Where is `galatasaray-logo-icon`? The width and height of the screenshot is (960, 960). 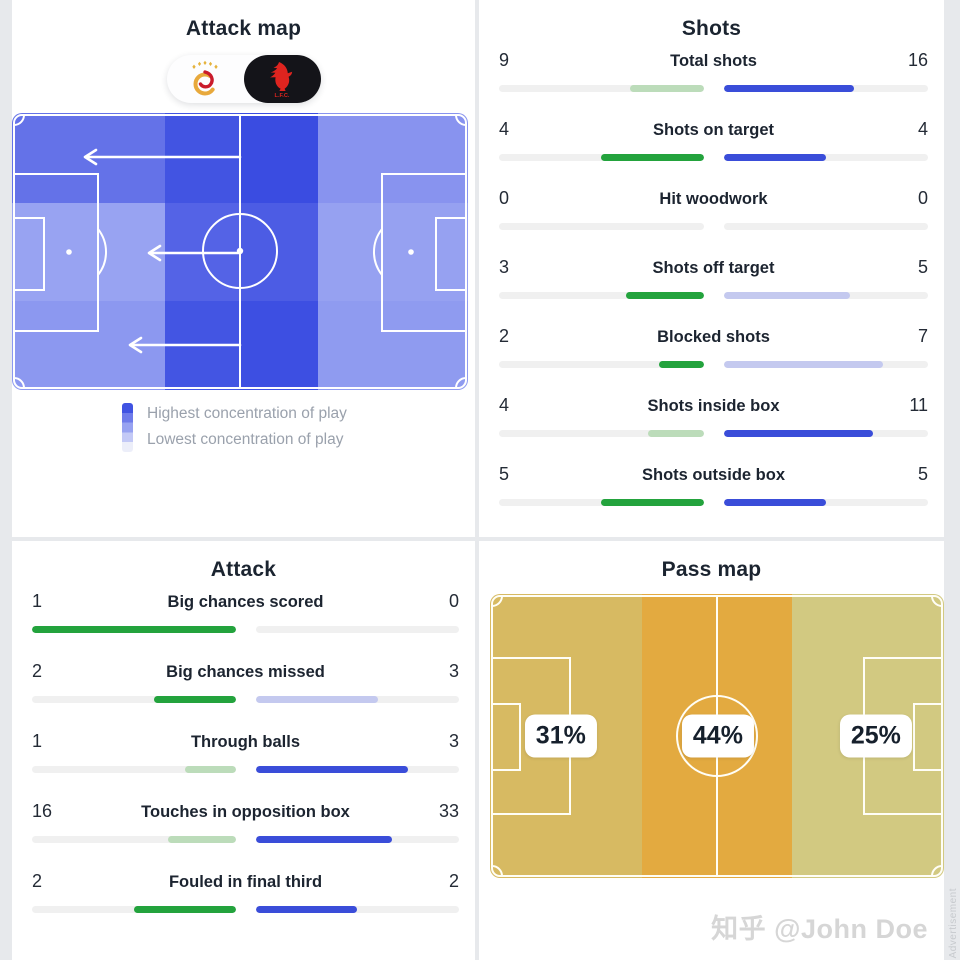 galatasaray-logo-icon is located at coordinates (205, 78).